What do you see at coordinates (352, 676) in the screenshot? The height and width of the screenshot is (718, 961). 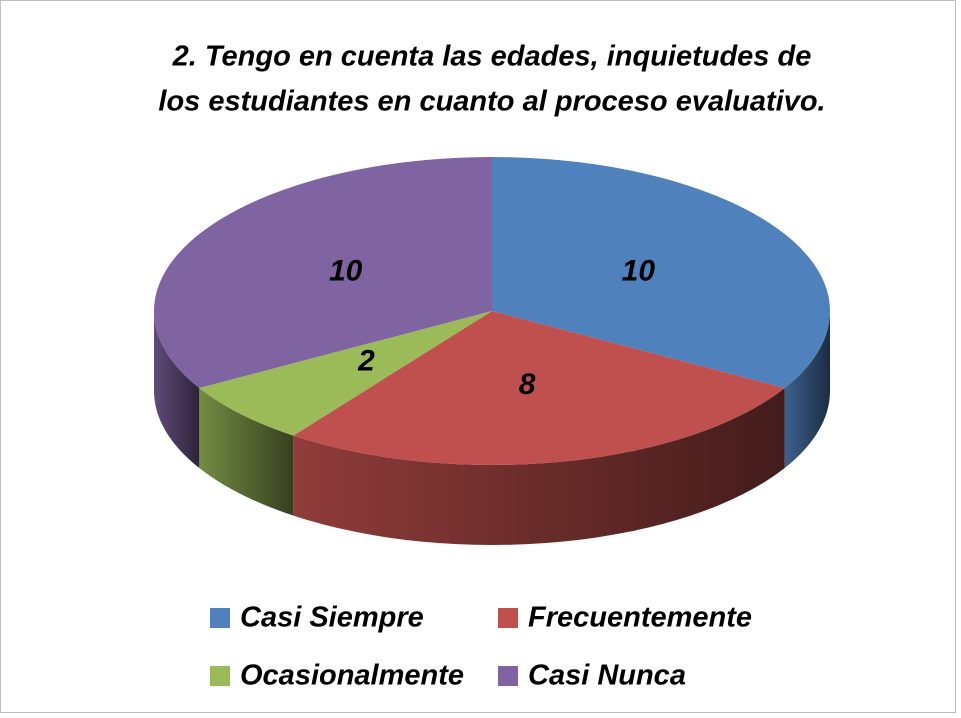 I see `legend-label: Ocasionalmente` at bounding box center [352, 676].